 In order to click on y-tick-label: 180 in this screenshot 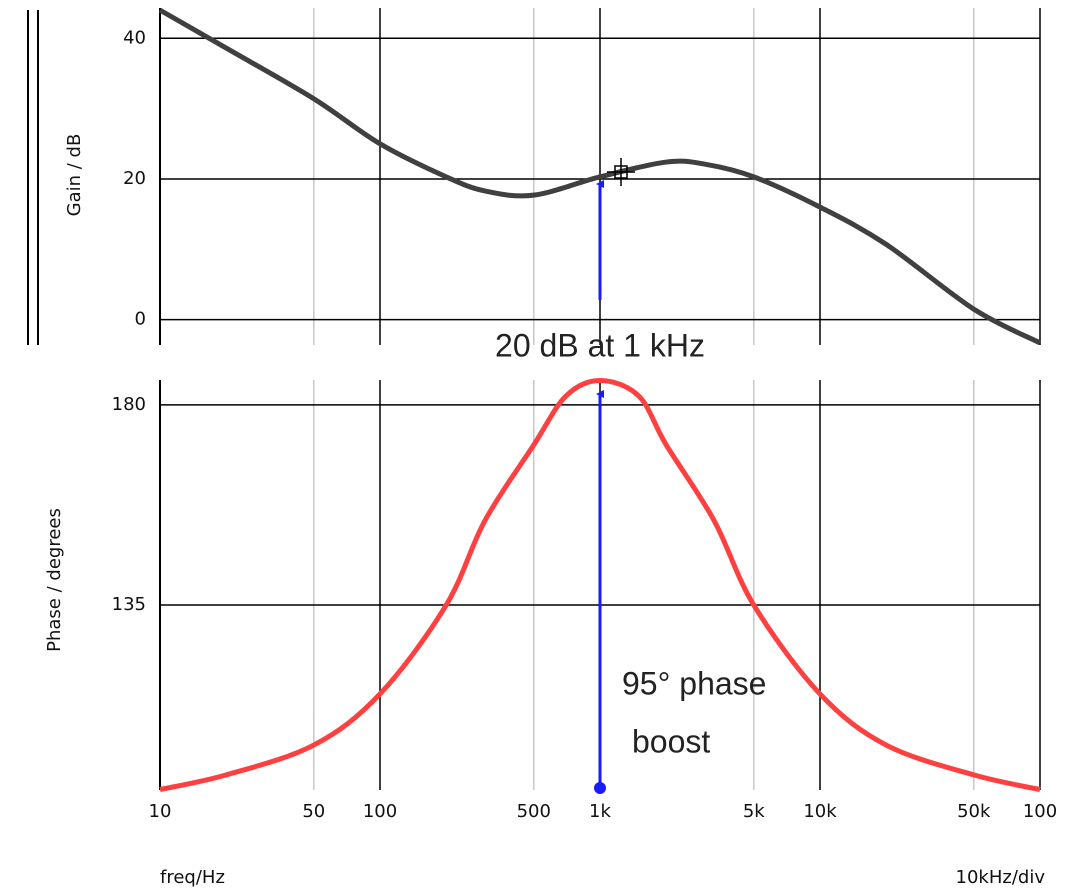, I will do `click(129, 404)`.